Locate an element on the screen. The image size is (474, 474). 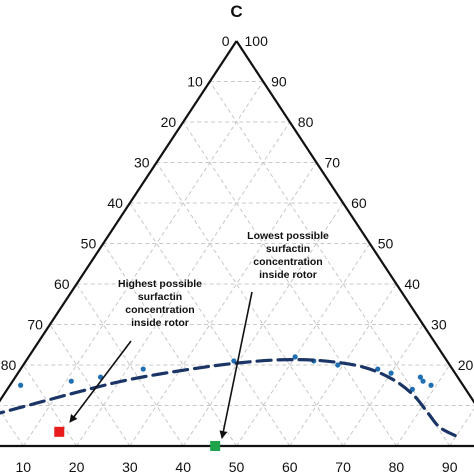
chart-title: C is located at coordinates (236, 11).